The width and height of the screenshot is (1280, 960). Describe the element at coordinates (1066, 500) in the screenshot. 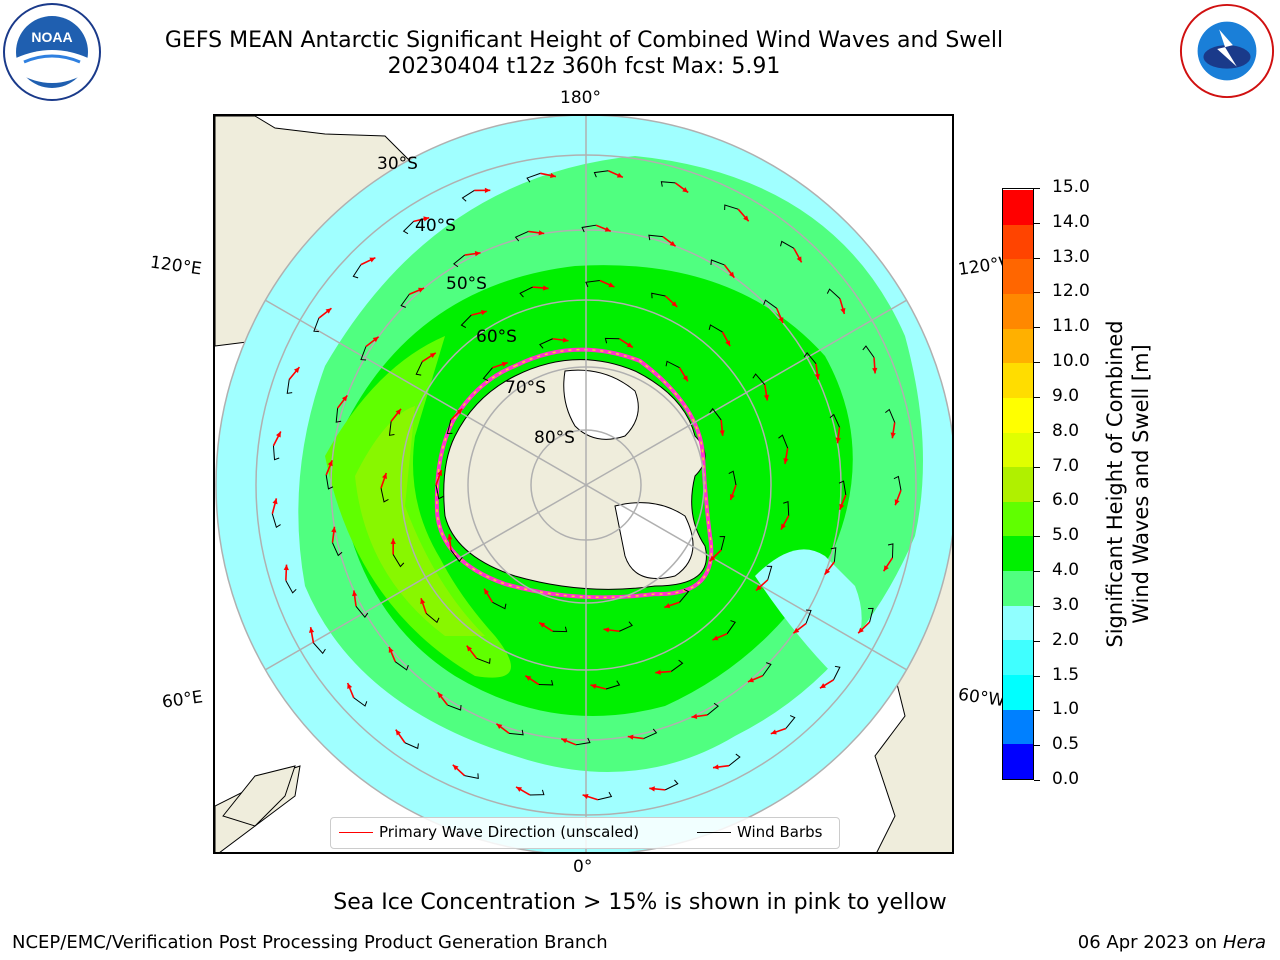

I see `colorbar-tick-label: 6.0` at that location.